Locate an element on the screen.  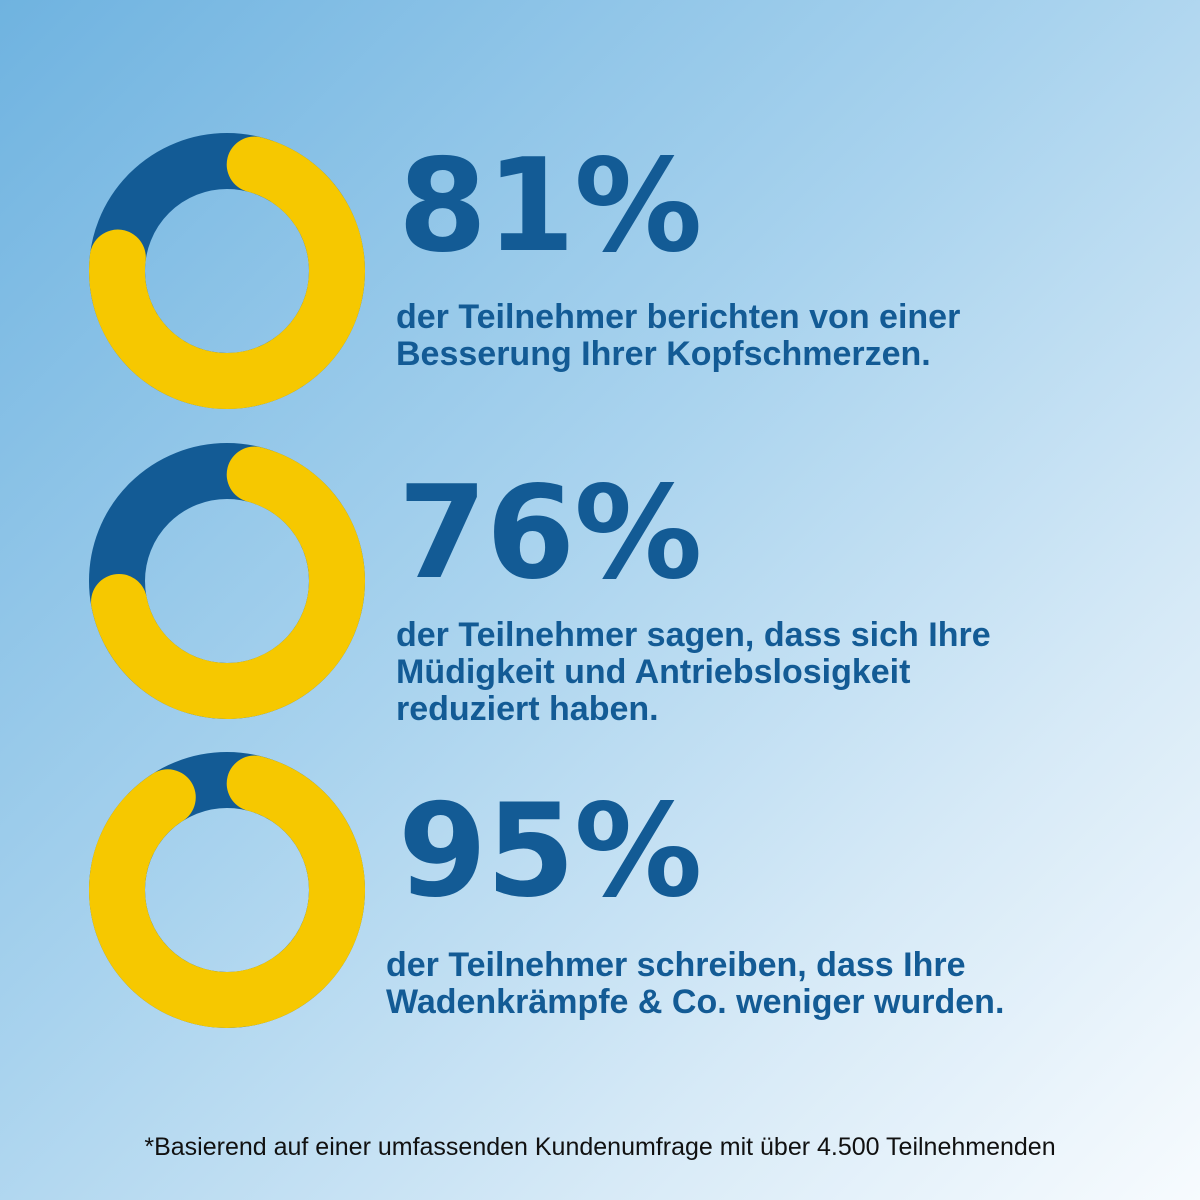
description-line: der Teilnehmer sagen, dass sich Ihre is located at coordinates (693, 635).